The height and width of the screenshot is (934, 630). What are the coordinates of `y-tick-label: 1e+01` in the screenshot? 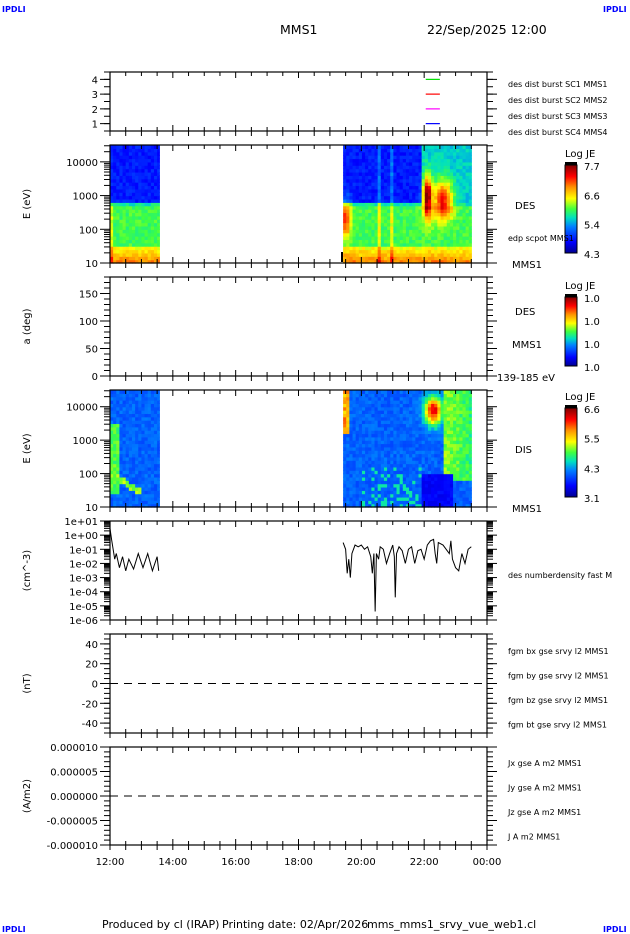 It's located at (81, 522).